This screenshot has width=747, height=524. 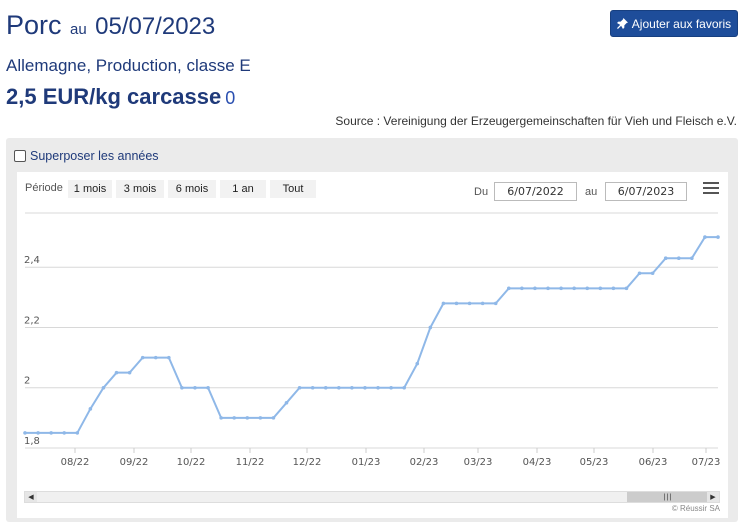 What do you see at coordinates (27, 381) in the screenshot?
I see `y-tick-label: 2` at bounding box center [27, 381].